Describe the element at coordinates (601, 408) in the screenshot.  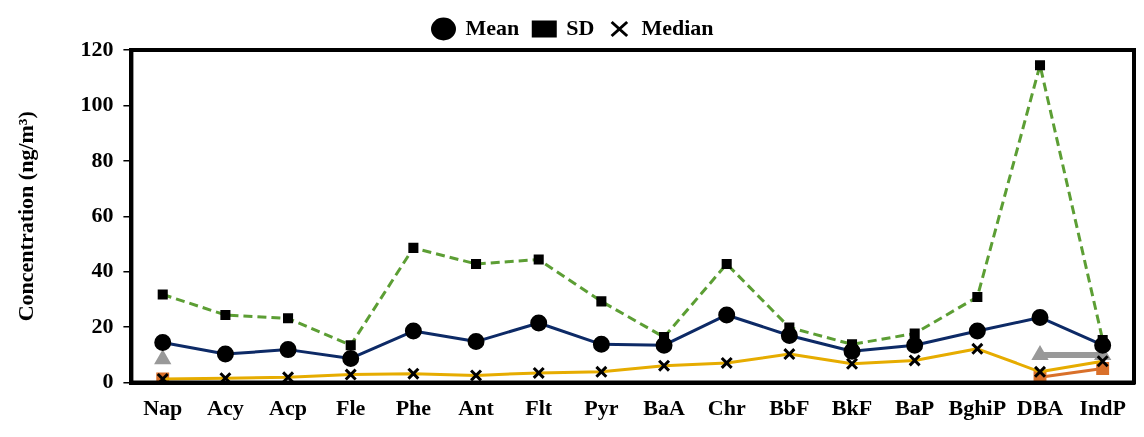
I see `x-tick-label: Pyr` at that location.